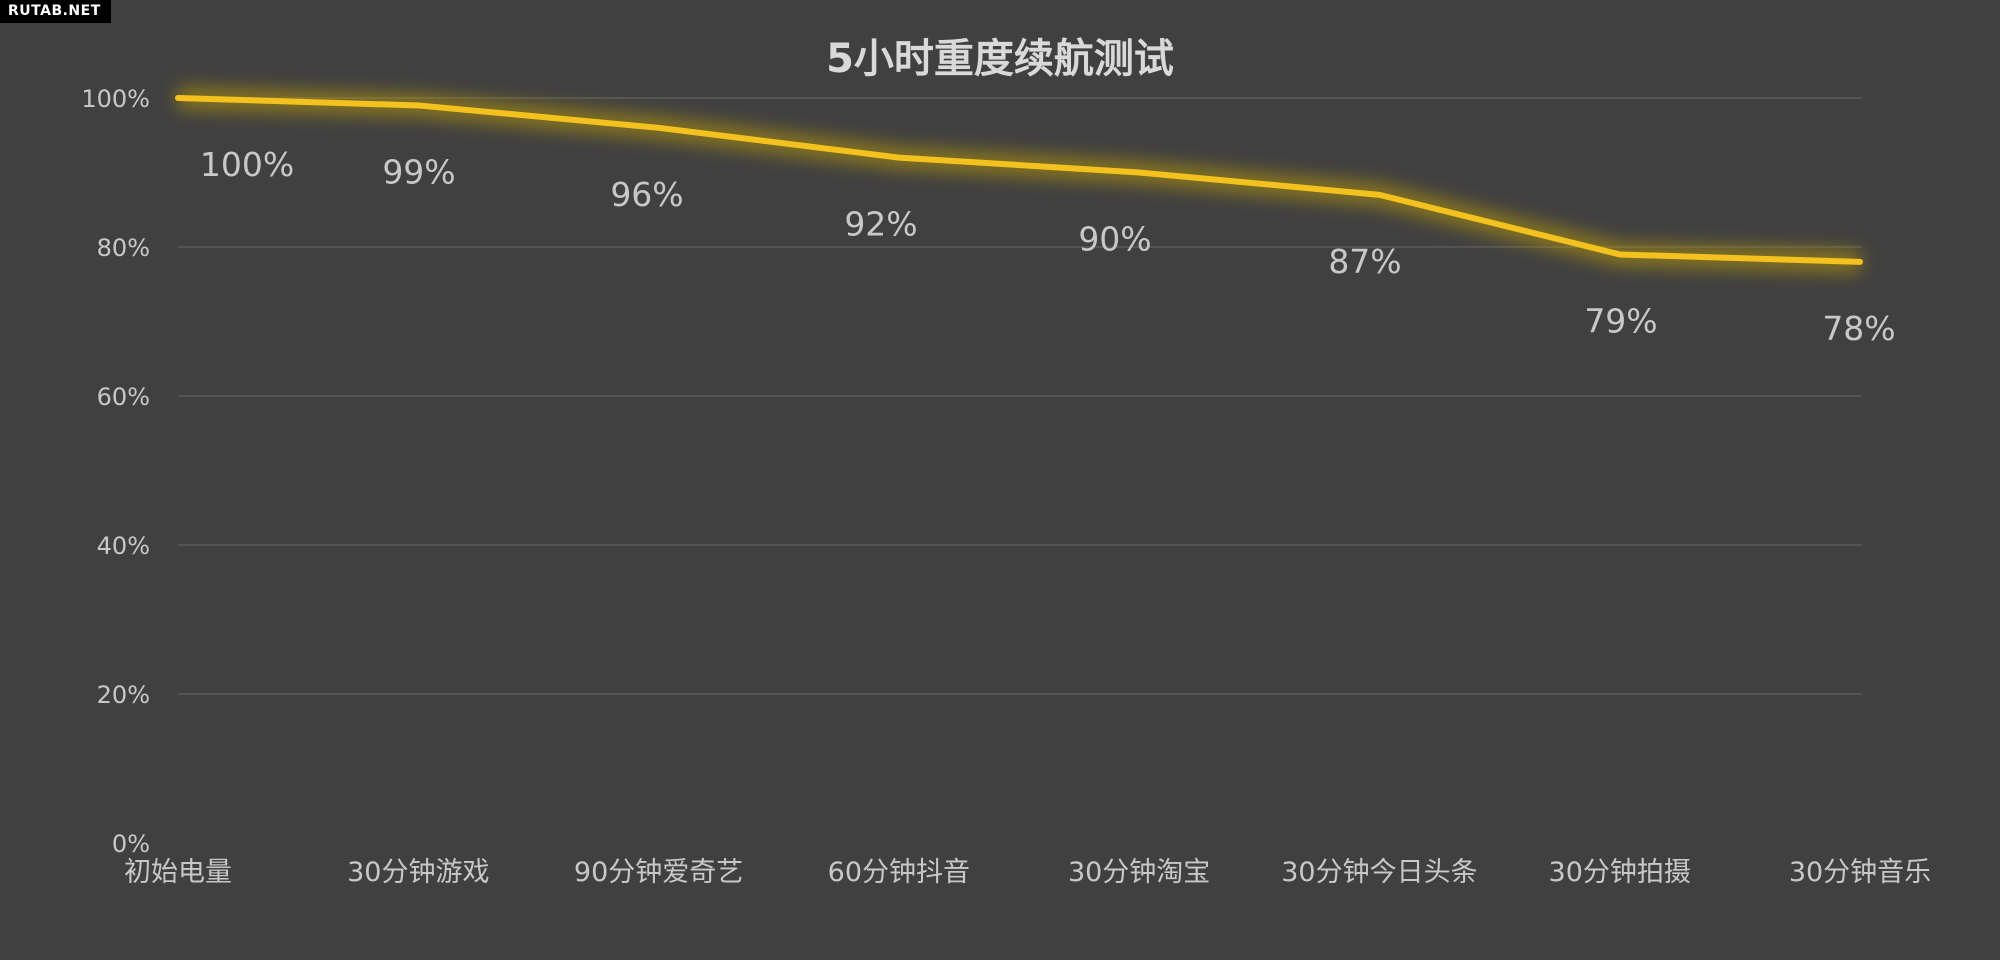 This screenshot has width=2000, height=960. Describe the element at coordinates (658, 872) in the screenshot. I see `x-tick-label: 90分钟爱奇艺` at that location.